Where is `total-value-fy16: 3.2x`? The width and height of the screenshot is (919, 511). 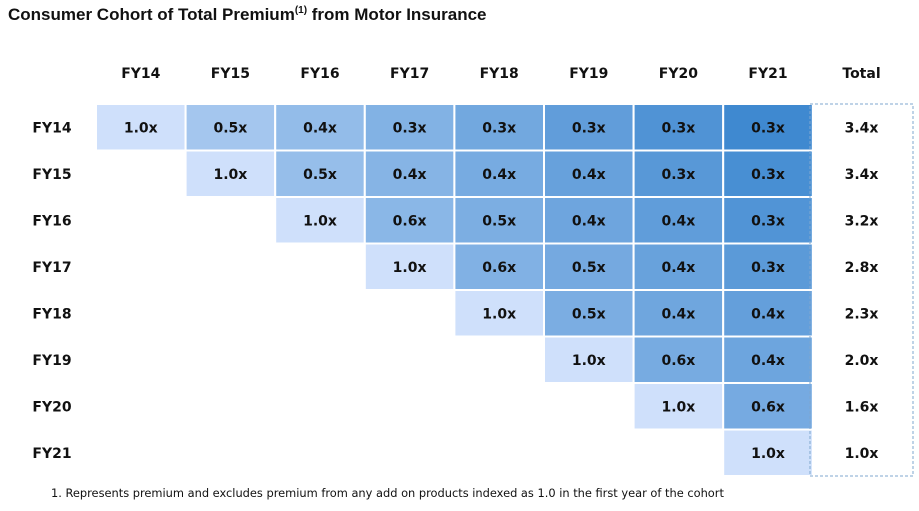
total-value-fy16: 3.2x is located at coordinates (862, 221).